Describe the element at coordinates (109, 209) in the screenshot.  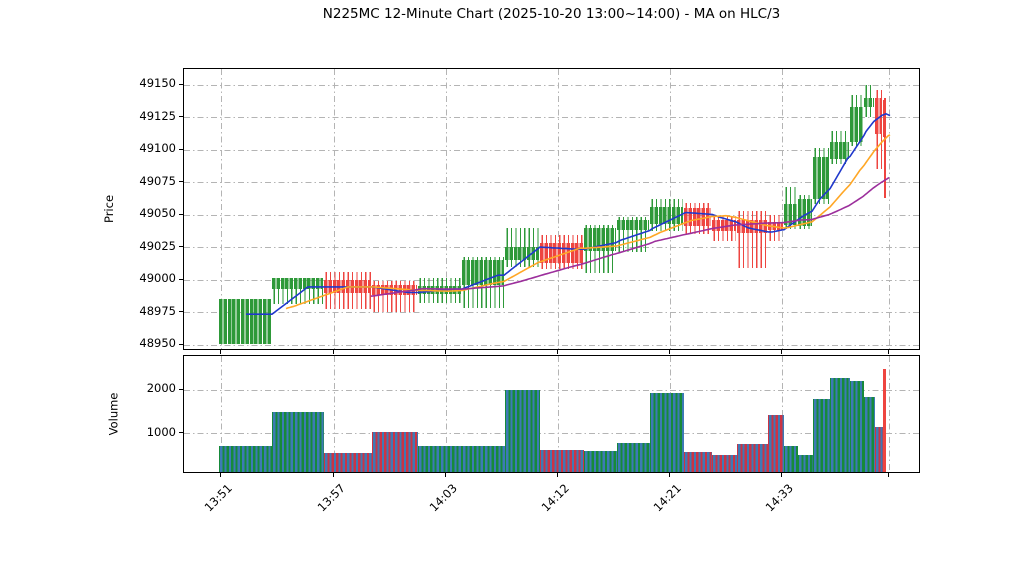
I see `price-axis-label: Price` at that location.